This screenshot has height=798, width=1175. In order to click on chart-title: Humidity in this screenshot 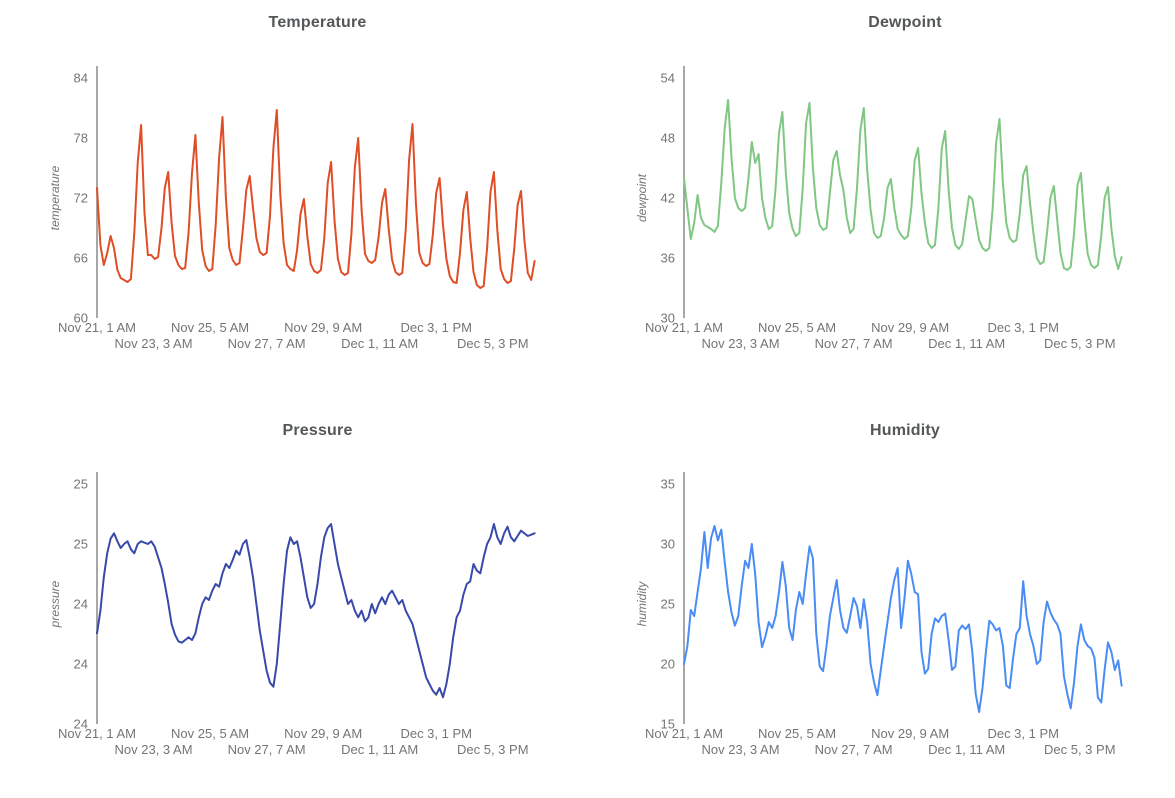, I will do `click(905, 430)`.